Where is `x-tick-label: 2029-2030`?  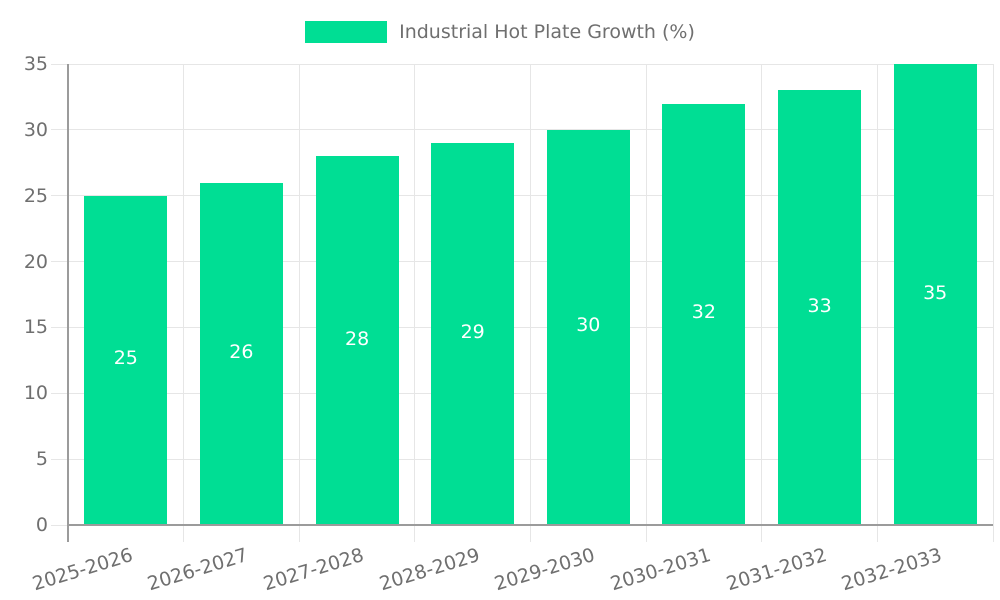
x-tick-label: 2029-2030 is located at coordinates (545, 570).